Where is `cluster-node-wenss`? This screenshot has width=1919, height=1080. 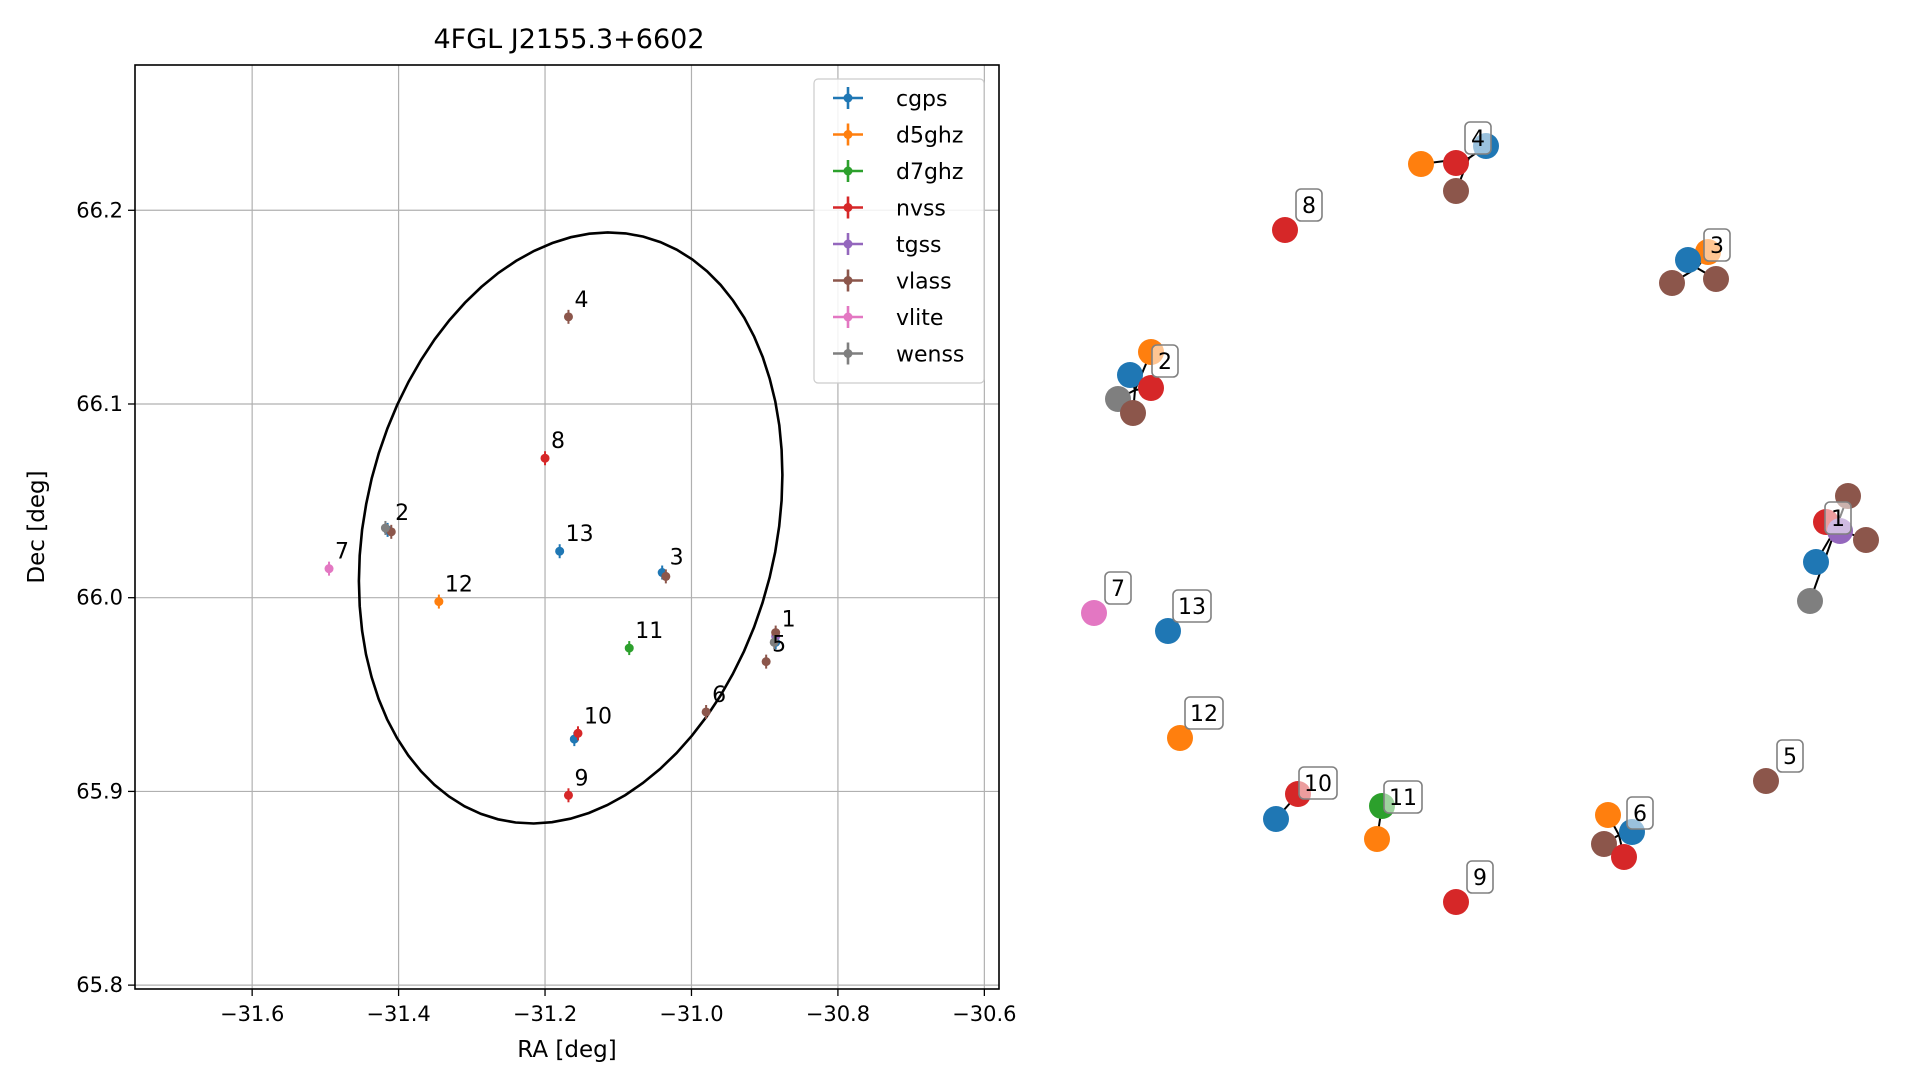
cluster-node-wenss is located at coordinates (1810, 601).